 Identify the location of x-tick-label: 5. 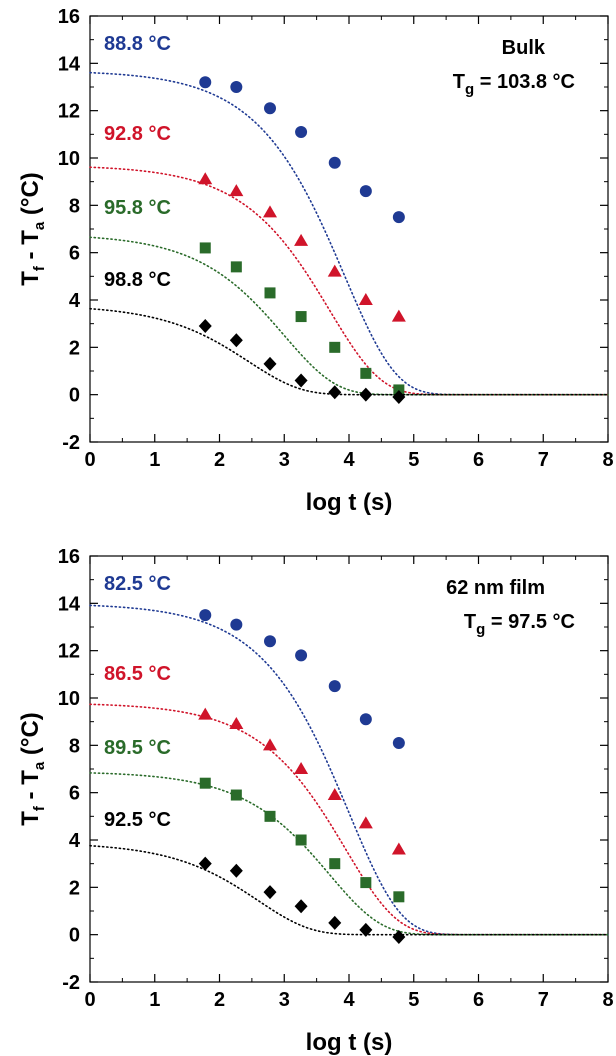
(413, 1000).